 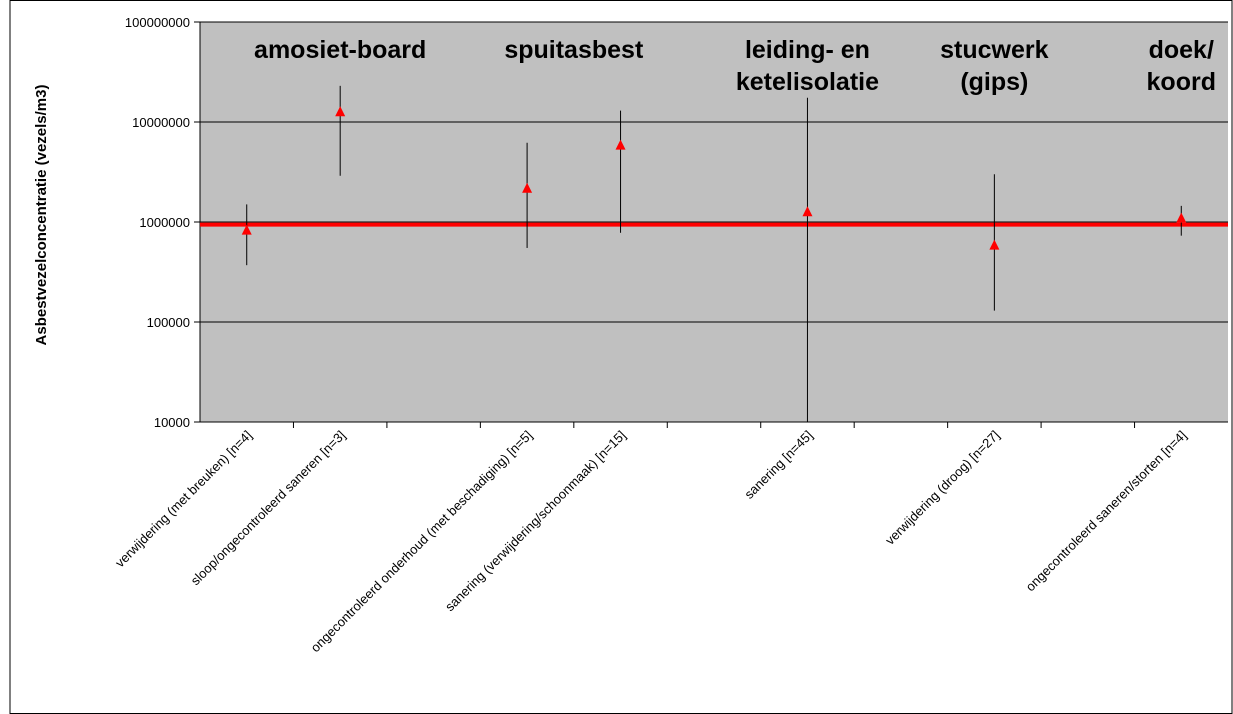 I want to click on group-label: stucwerk, so click(x=994, y=50).